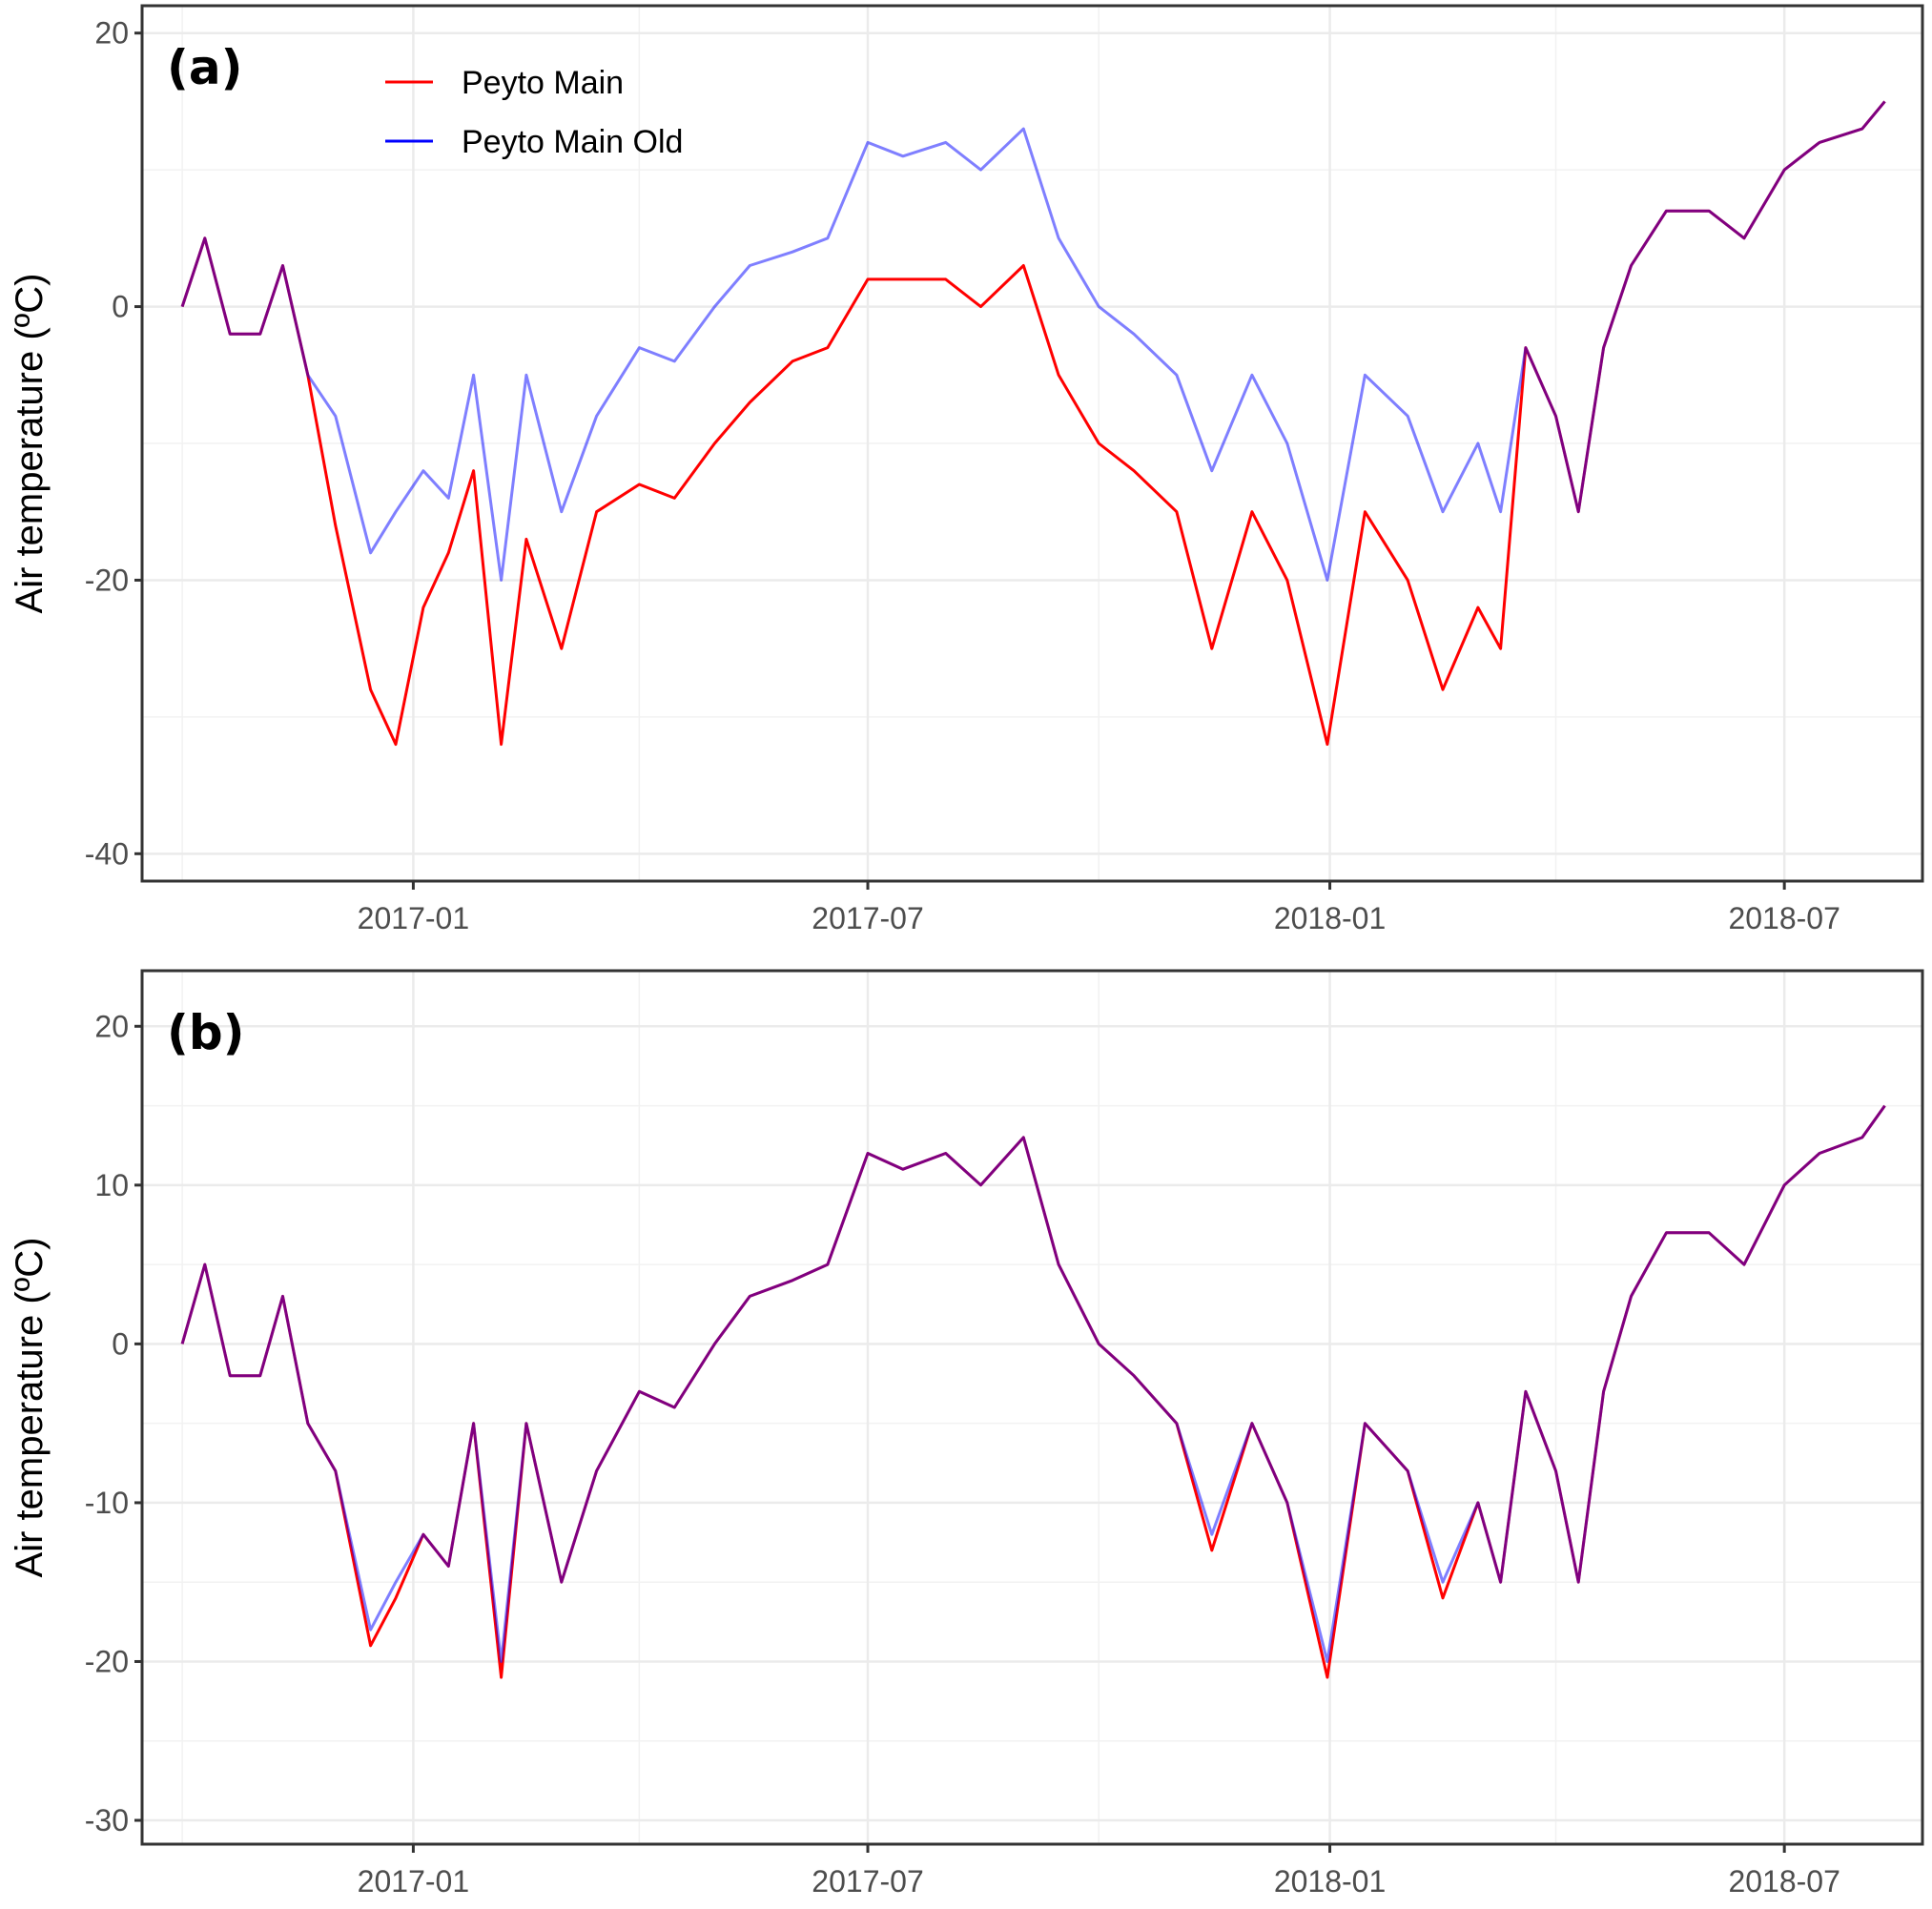 The image size is (1932, 1909). What do you see at coordinates (543, 83) in the screenshot?
I see `legend-label: Peyto Main` at bounding box center [543, 83].